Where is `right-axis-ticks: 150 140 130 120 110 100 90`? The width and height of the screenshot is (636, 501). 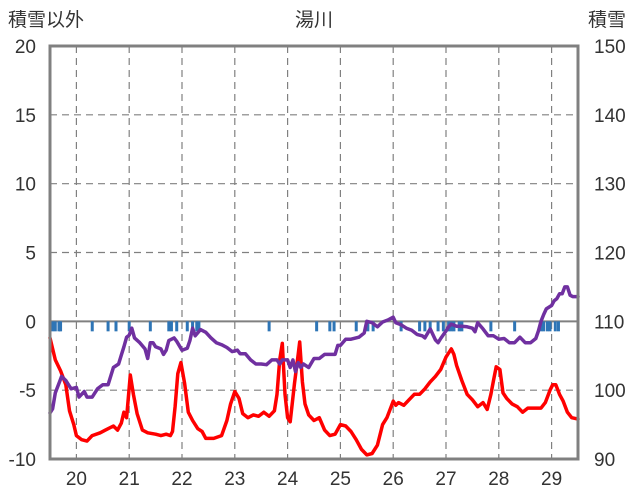 right-axis-ticks: 150 140 130 120 110 100 90 is located at coordinates (610, 254).